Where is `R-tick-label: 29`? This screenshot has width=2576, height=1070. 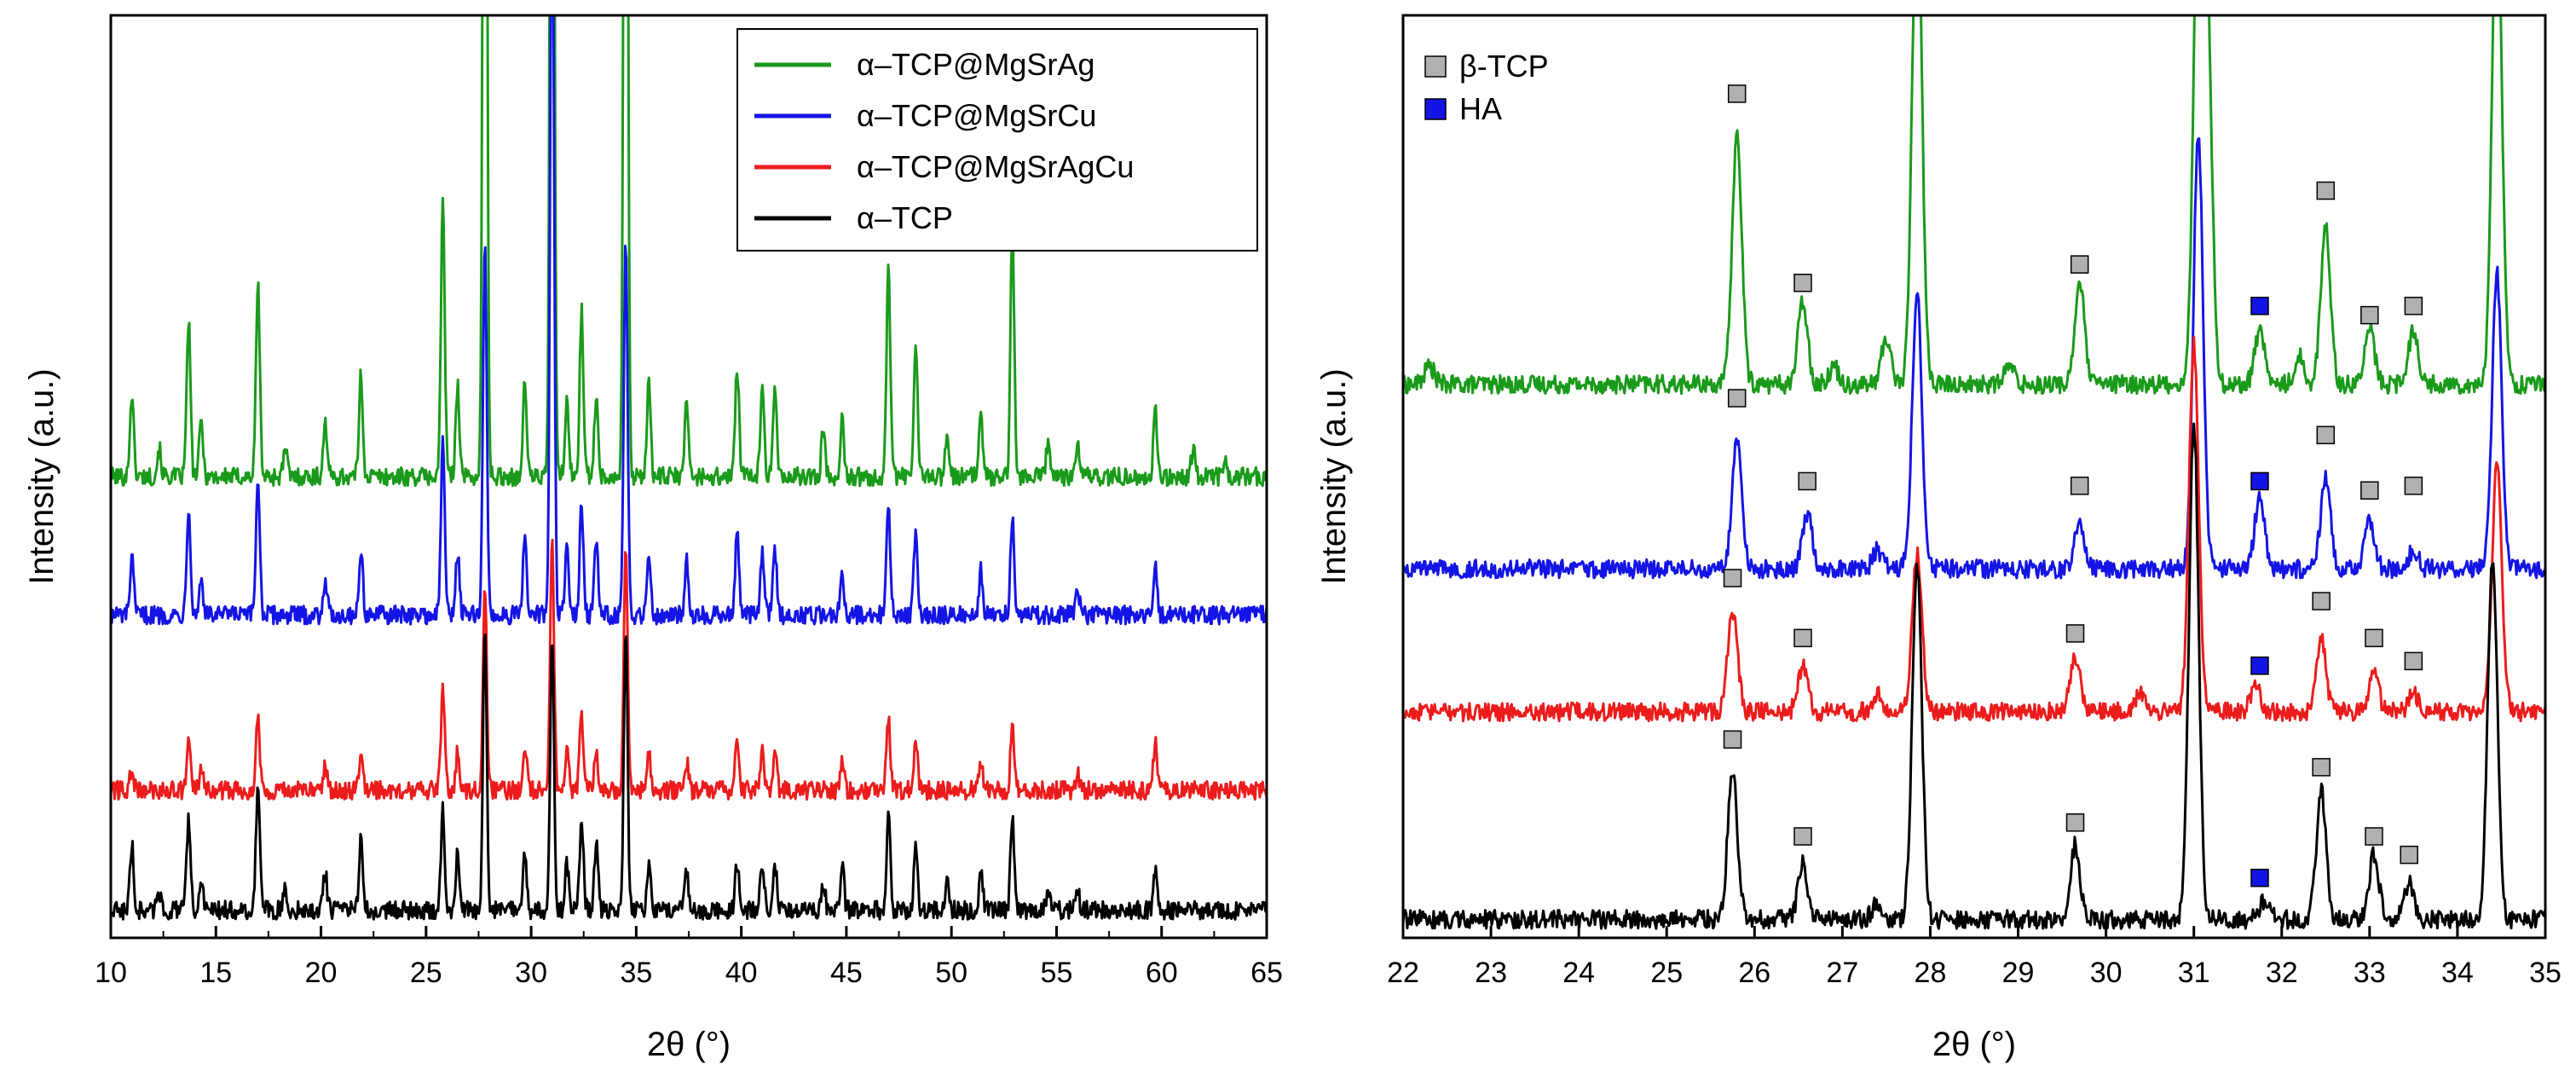
R-tick-label: 29 is located at coordinates (2018, 973).